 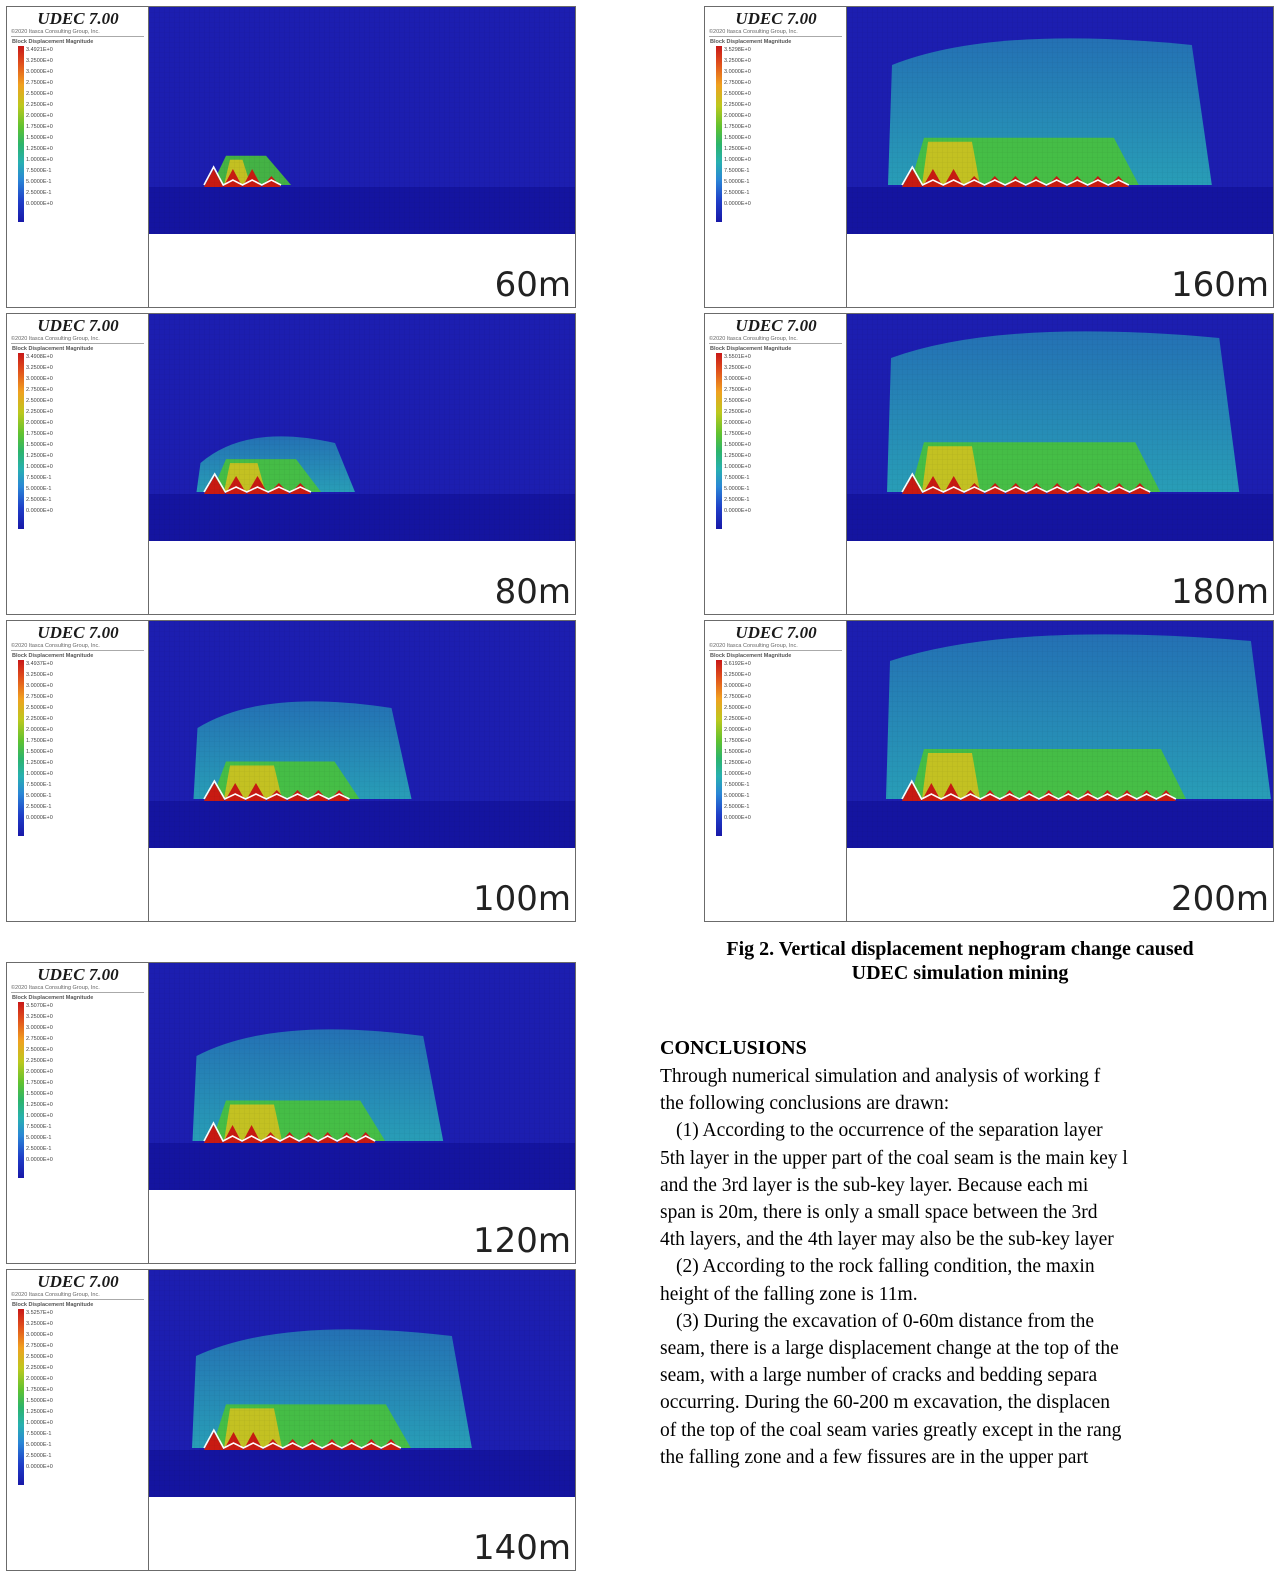 I want to click on advance-distance-label: 100m, so click(x=521, y=899).